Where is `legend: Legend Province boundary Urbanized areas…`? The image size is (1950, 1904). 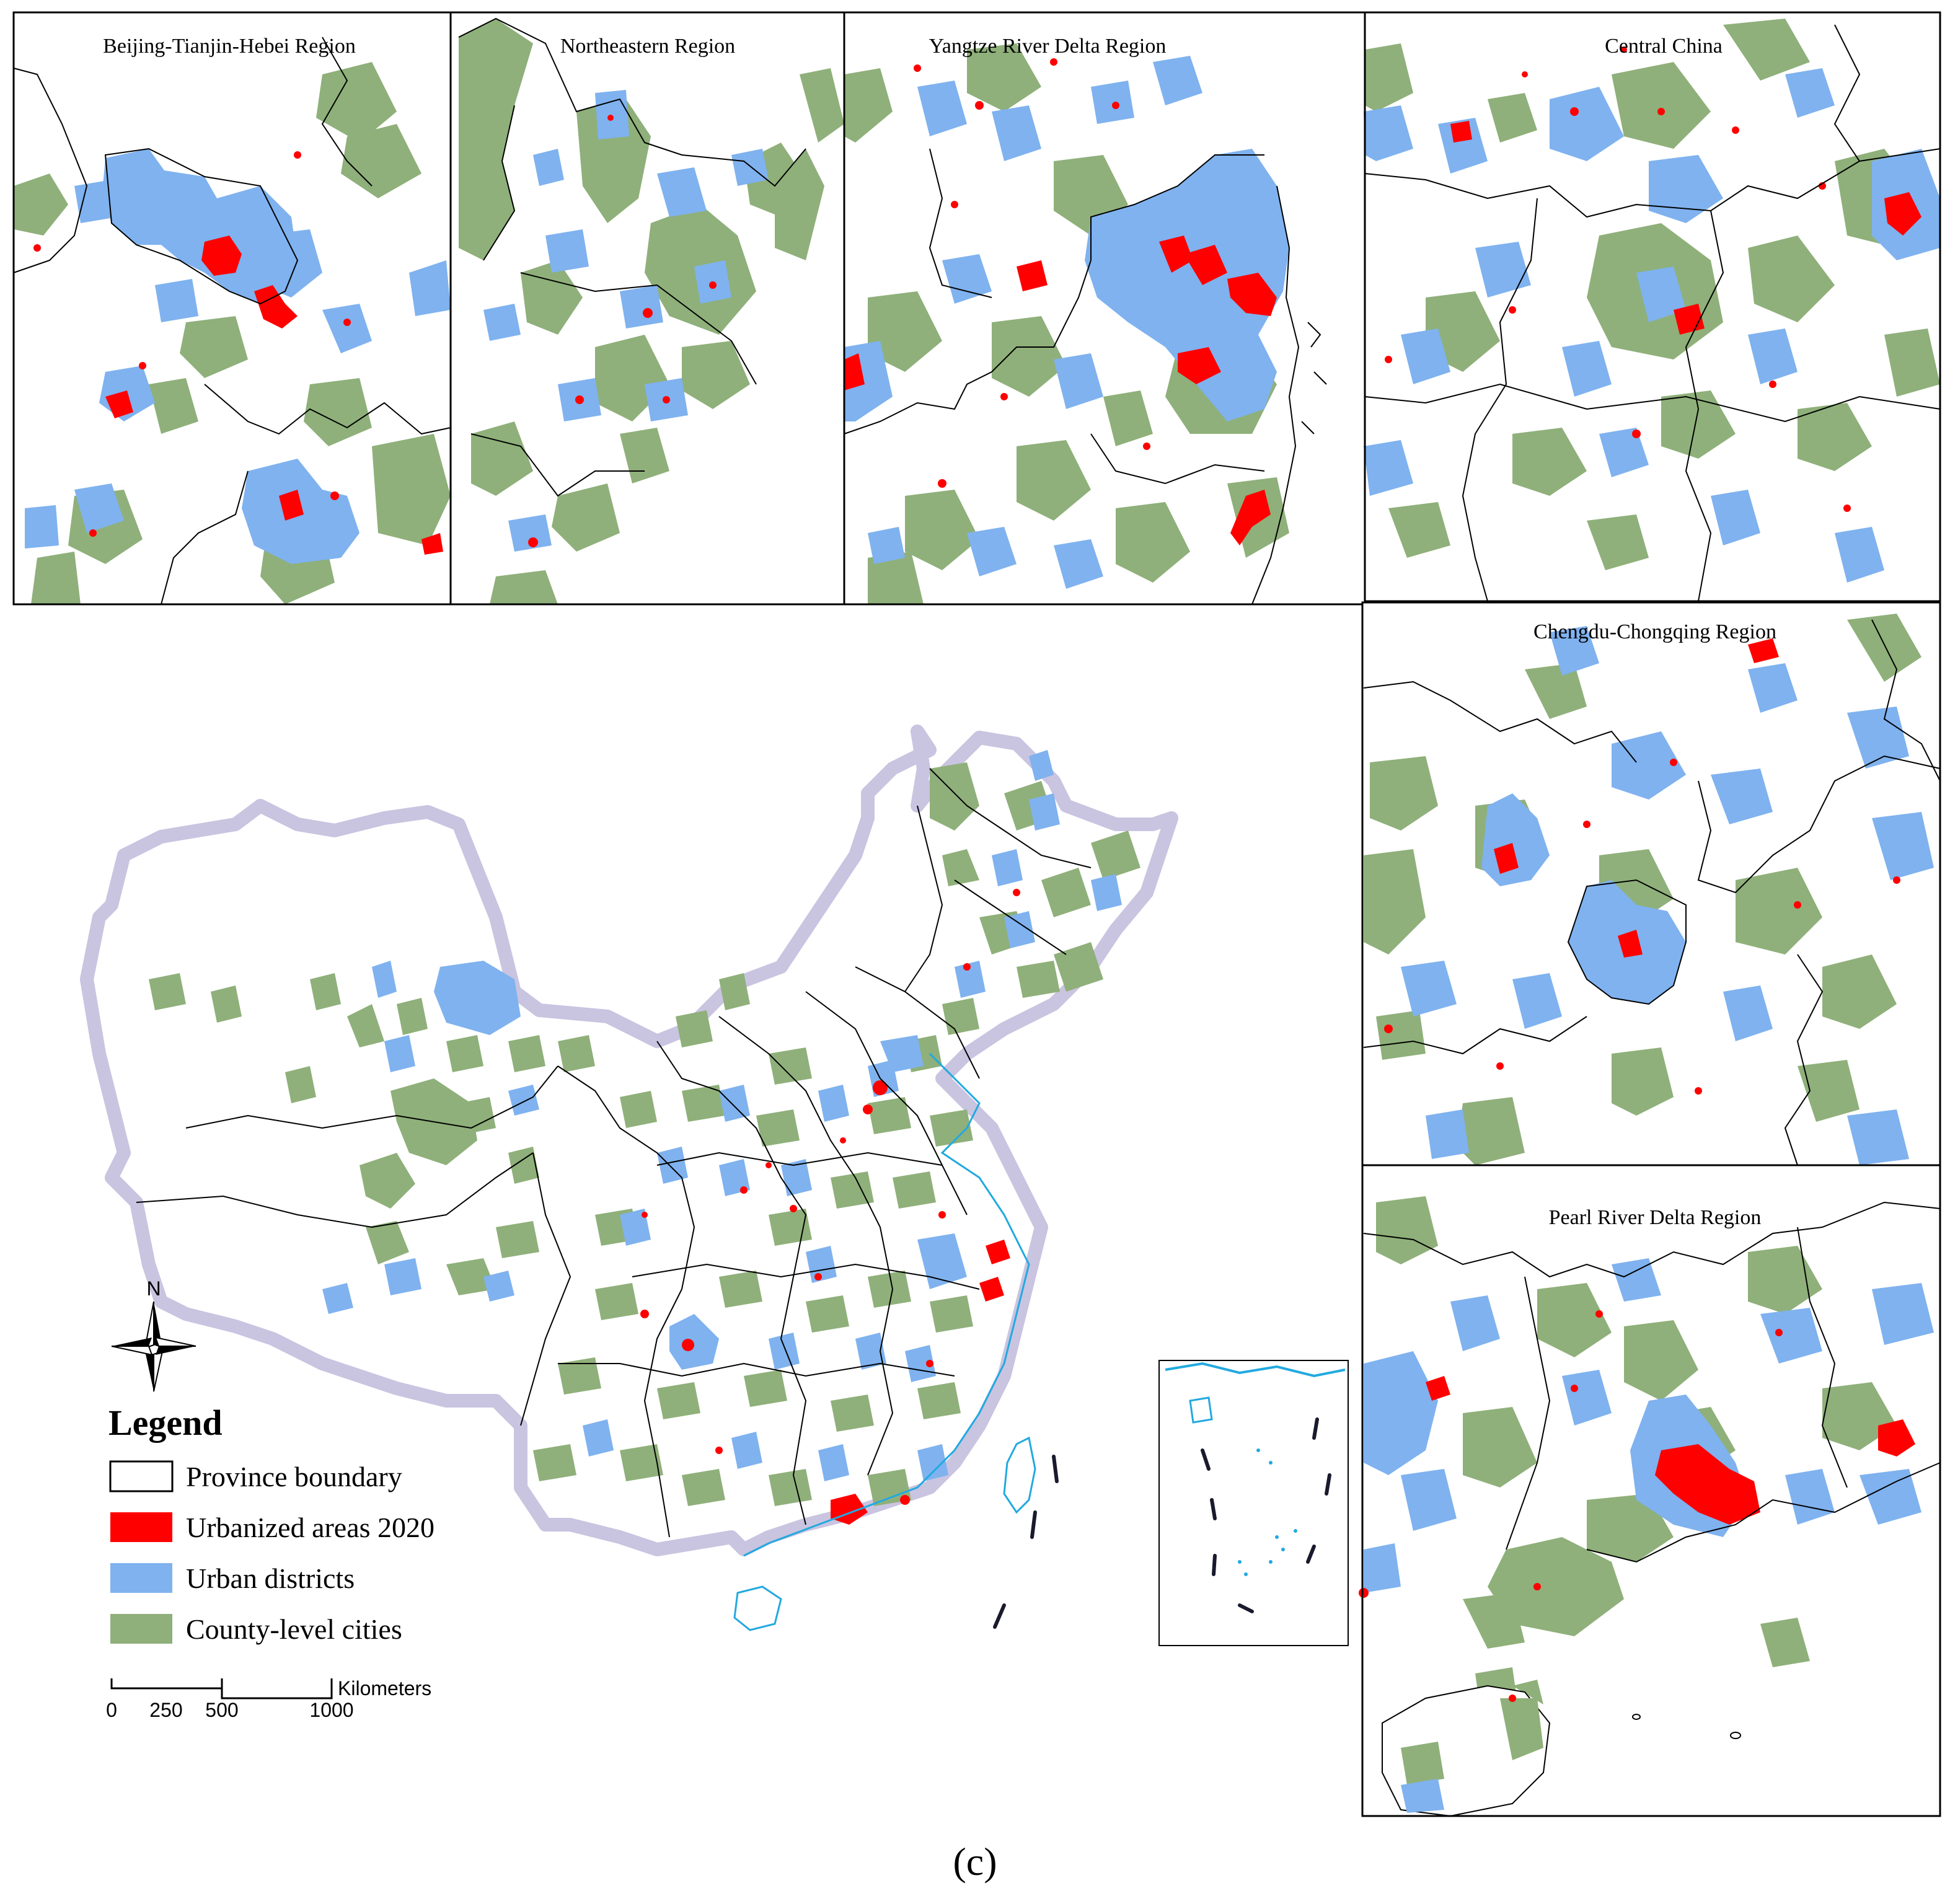
legend: Legend Province boundary Urbanized areas… is located at coordinates (271, 1524).